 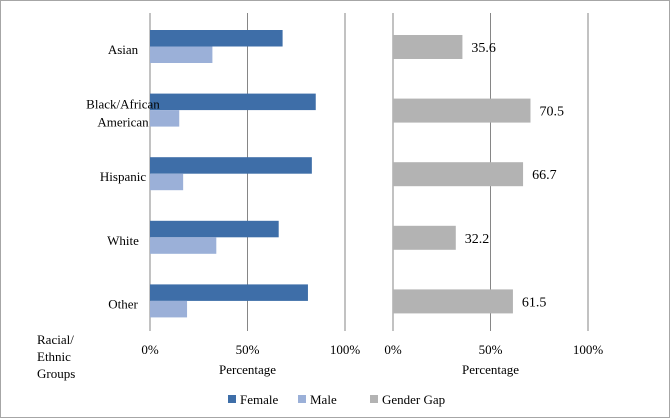 I want to click on legend: Female Male Gender Gap, so click(x=336, y=399).